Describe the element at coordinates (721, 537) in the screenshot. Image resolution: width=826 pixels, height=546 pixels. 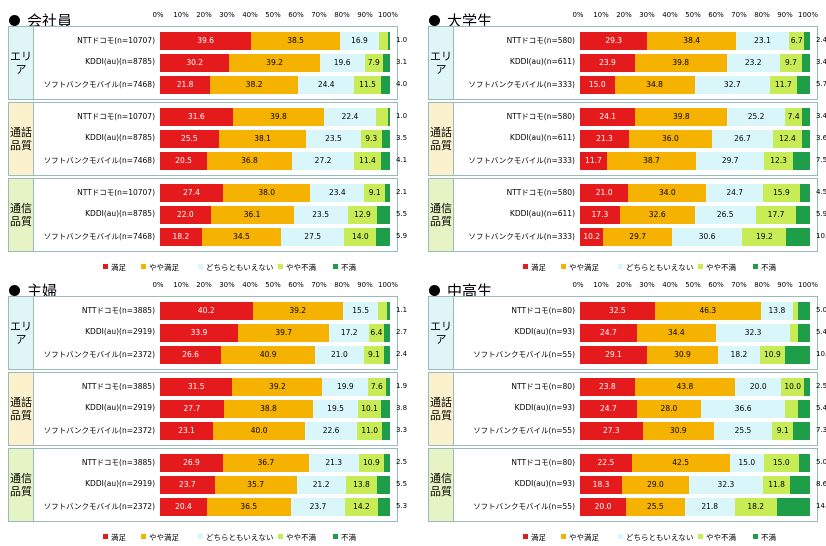
I see `legend-label: やや不満` at that location.